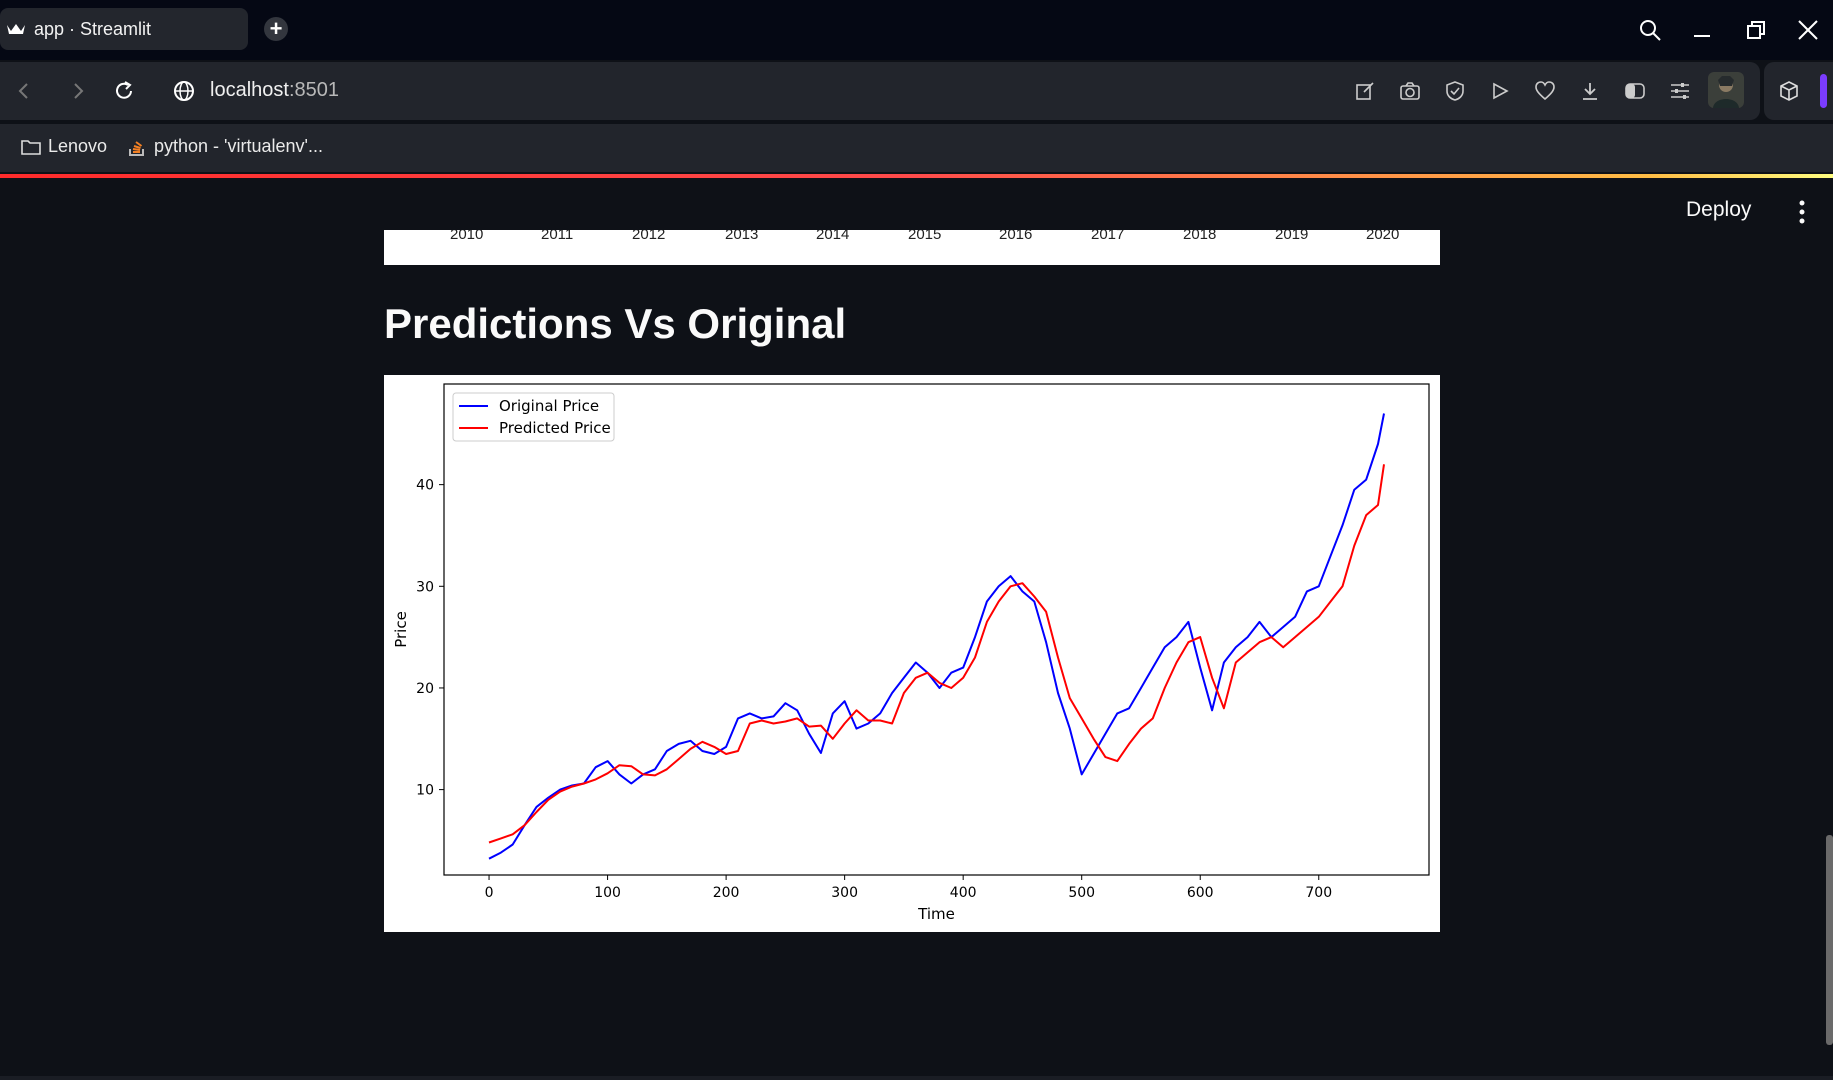 The height and width of the screenshot is (1080, 1833). Describe the element at coordinates (1455, 91) in the screenshot. I see `shield-icon` at that location.